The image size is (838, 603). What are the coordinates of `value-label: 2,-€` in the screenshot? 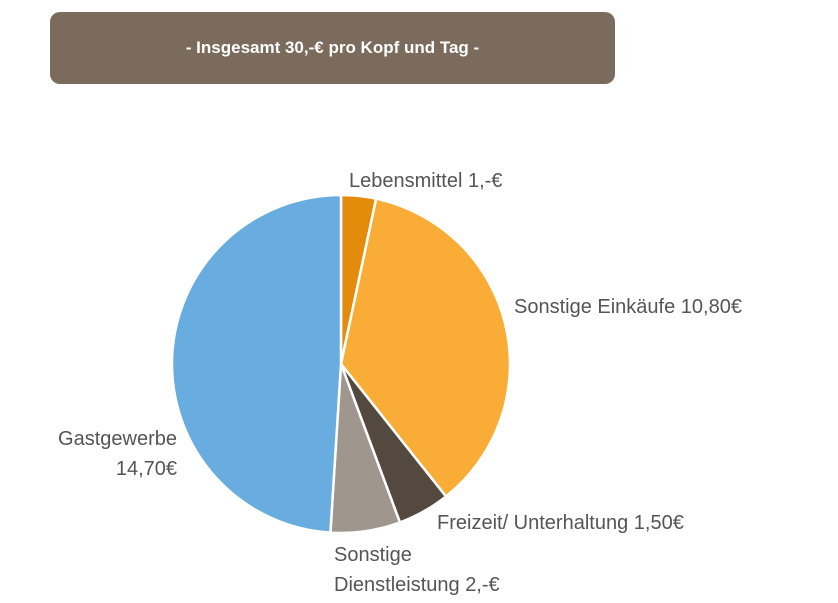 It's located at (482, 585).